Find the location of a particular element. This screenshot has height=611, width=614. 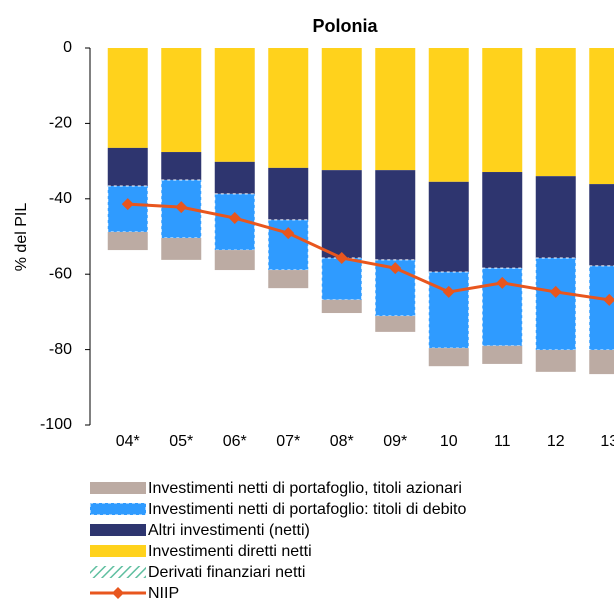

y-tick-label: -100 is located at coordinates (56, 424).